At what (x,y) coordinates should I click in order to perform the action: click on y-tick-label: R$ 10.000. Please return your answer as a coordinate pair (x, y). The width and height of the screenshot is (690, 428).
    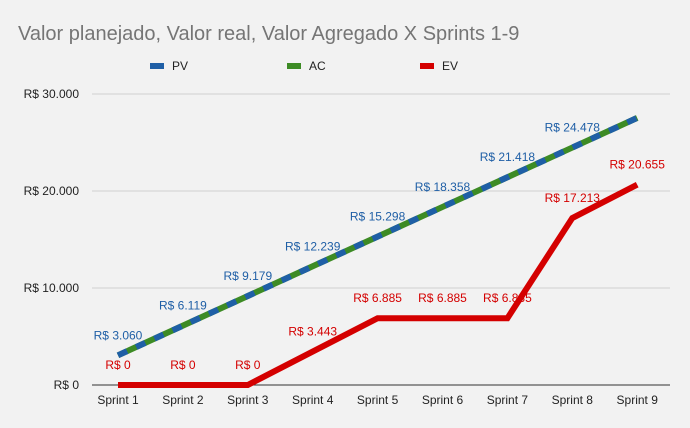
    Looking at the image, I should click on (52, 288).